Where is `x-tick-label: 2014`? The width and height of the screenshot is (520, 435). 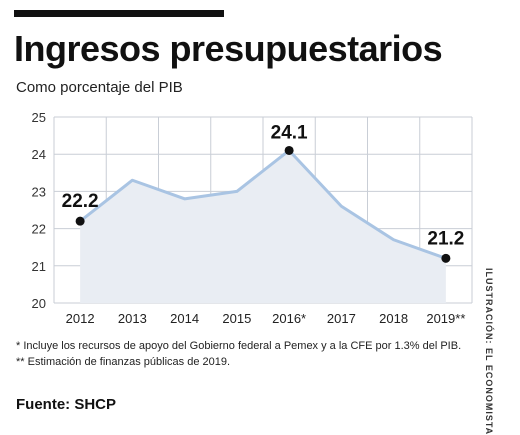
x-tick-label: 2014 is located at coordinates (184, 318).